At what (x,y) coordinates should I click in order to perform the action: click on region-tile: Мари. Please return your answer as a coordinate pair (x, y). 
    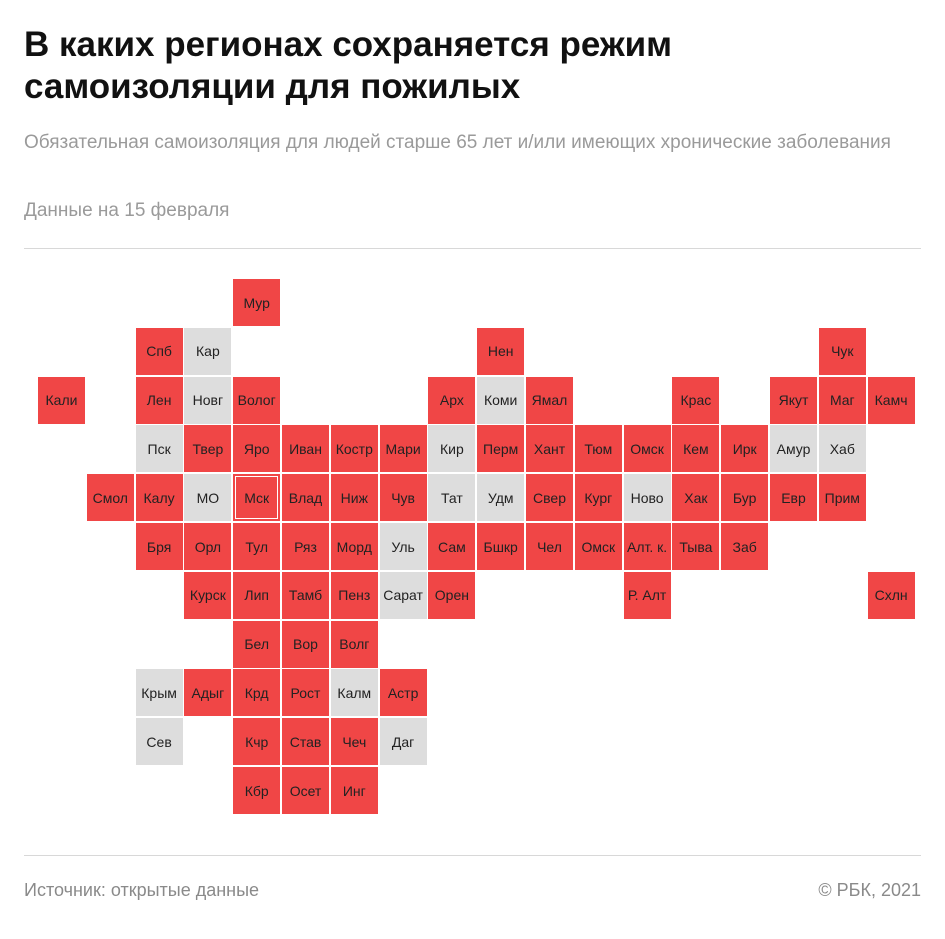
    Looking at the image, I should click on (403, 449).